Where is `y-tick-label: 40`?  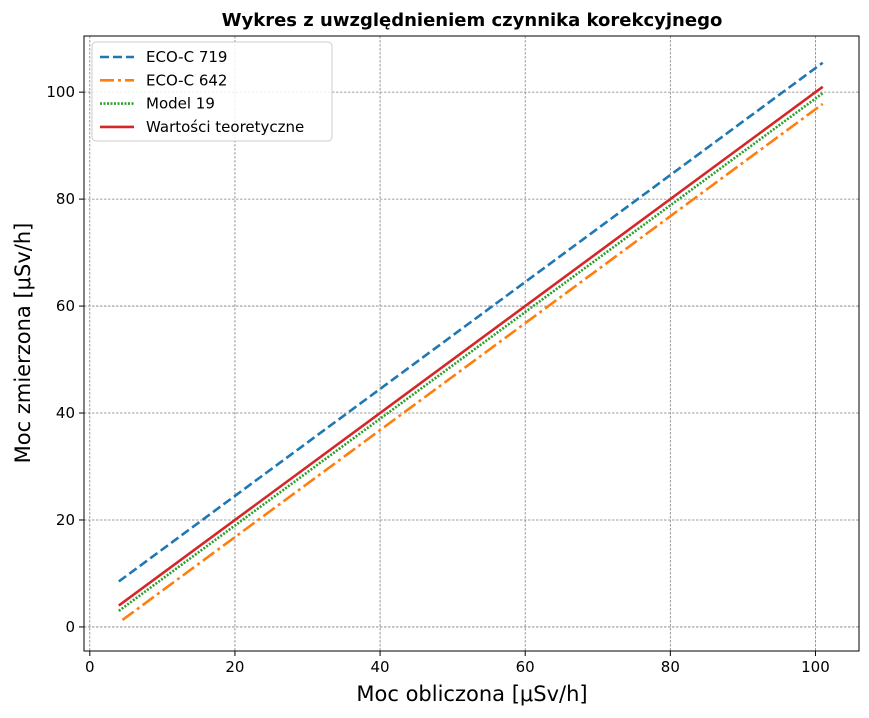 y-tick-label: 40 is located at coordinates (65, 413).